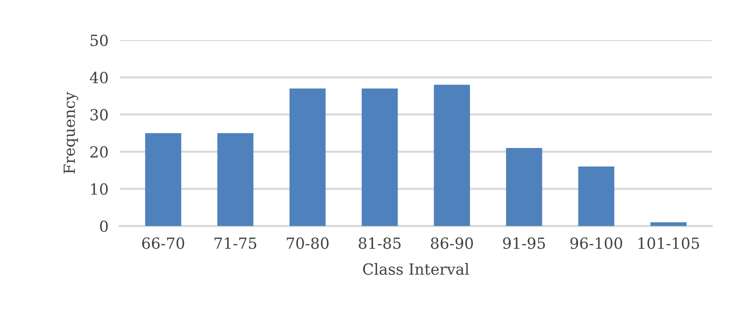 The image size is (754, 329). I want to click on x-tick-label: 101-105, so click(669, 243).